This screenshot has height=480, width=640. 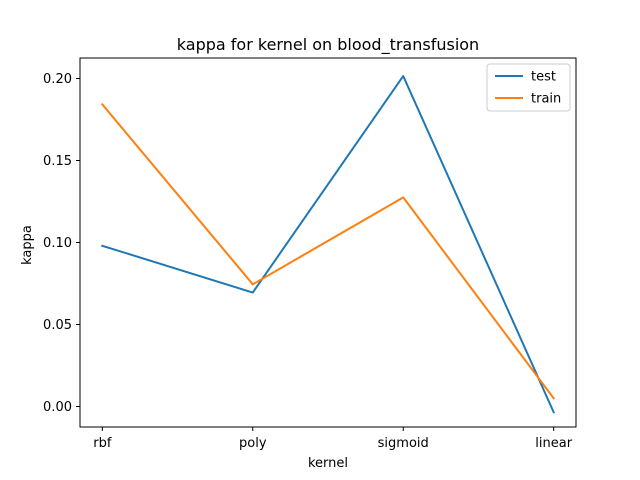 I want to click on legend-label-train: train, so click(x=546, y=99).